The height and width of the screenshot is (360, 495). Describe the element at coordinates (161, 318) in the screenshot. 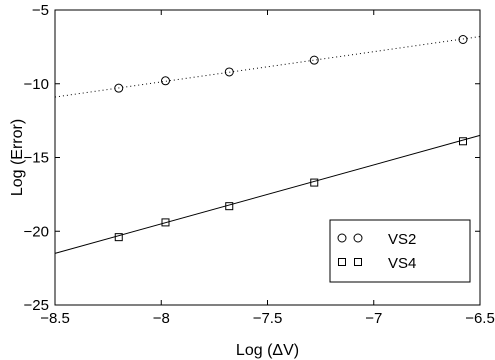

I see `x-tick-label: −8` at that location.